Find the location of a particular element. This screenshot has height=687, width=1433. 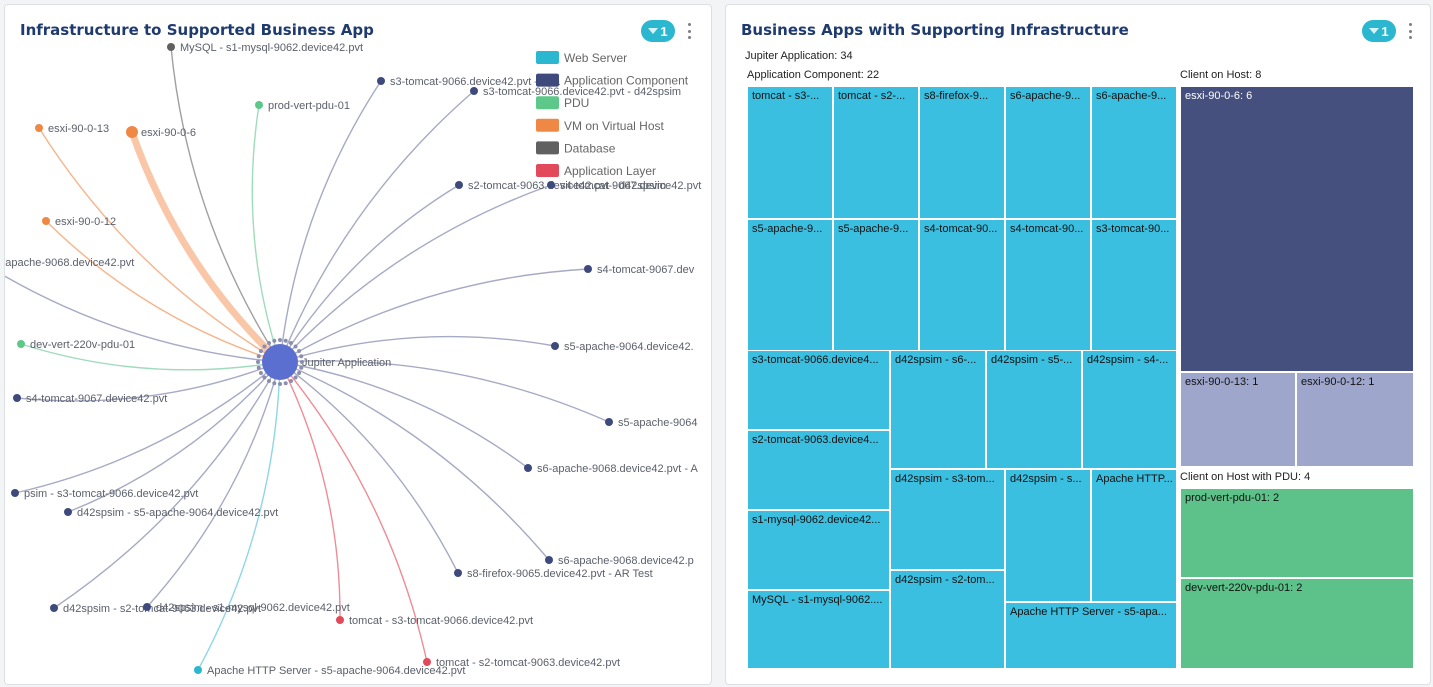

legend-item: Application Layer is located at coordinates (596, 171).